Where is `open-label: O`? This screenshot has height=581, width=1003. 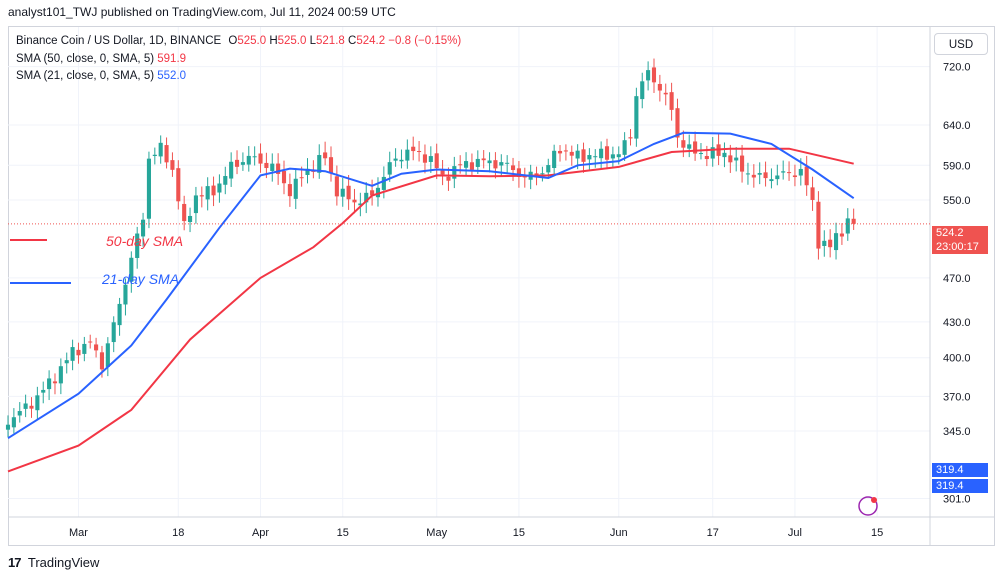
open-label: O is located at coordinates (233, 41).